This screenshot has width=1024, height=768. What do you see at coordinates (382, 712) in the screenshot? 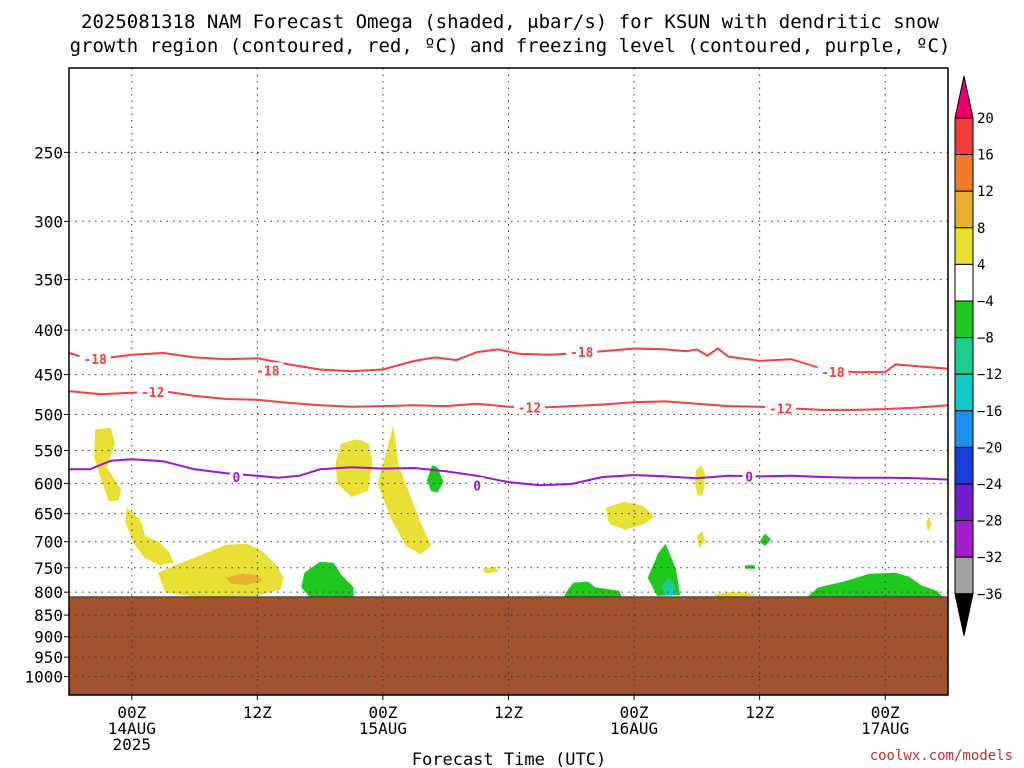
I see `xtick-label-2-1: 00Z` at bounding box center [382, 712].